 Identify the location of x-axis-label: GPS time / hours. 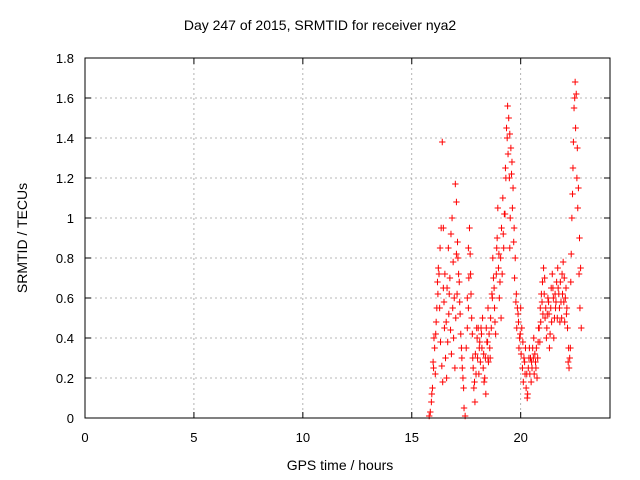
(340, 465).